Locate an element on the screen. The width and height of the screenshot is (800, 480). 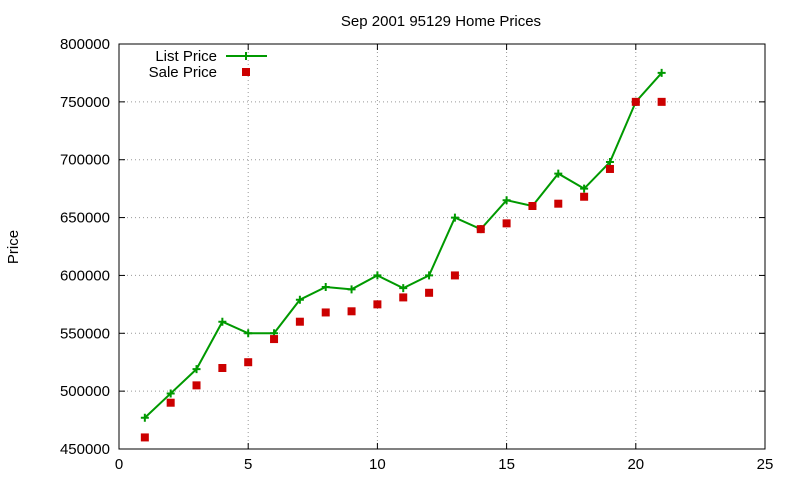
x-tick-label: 0 is located at coordinates (119, 464).